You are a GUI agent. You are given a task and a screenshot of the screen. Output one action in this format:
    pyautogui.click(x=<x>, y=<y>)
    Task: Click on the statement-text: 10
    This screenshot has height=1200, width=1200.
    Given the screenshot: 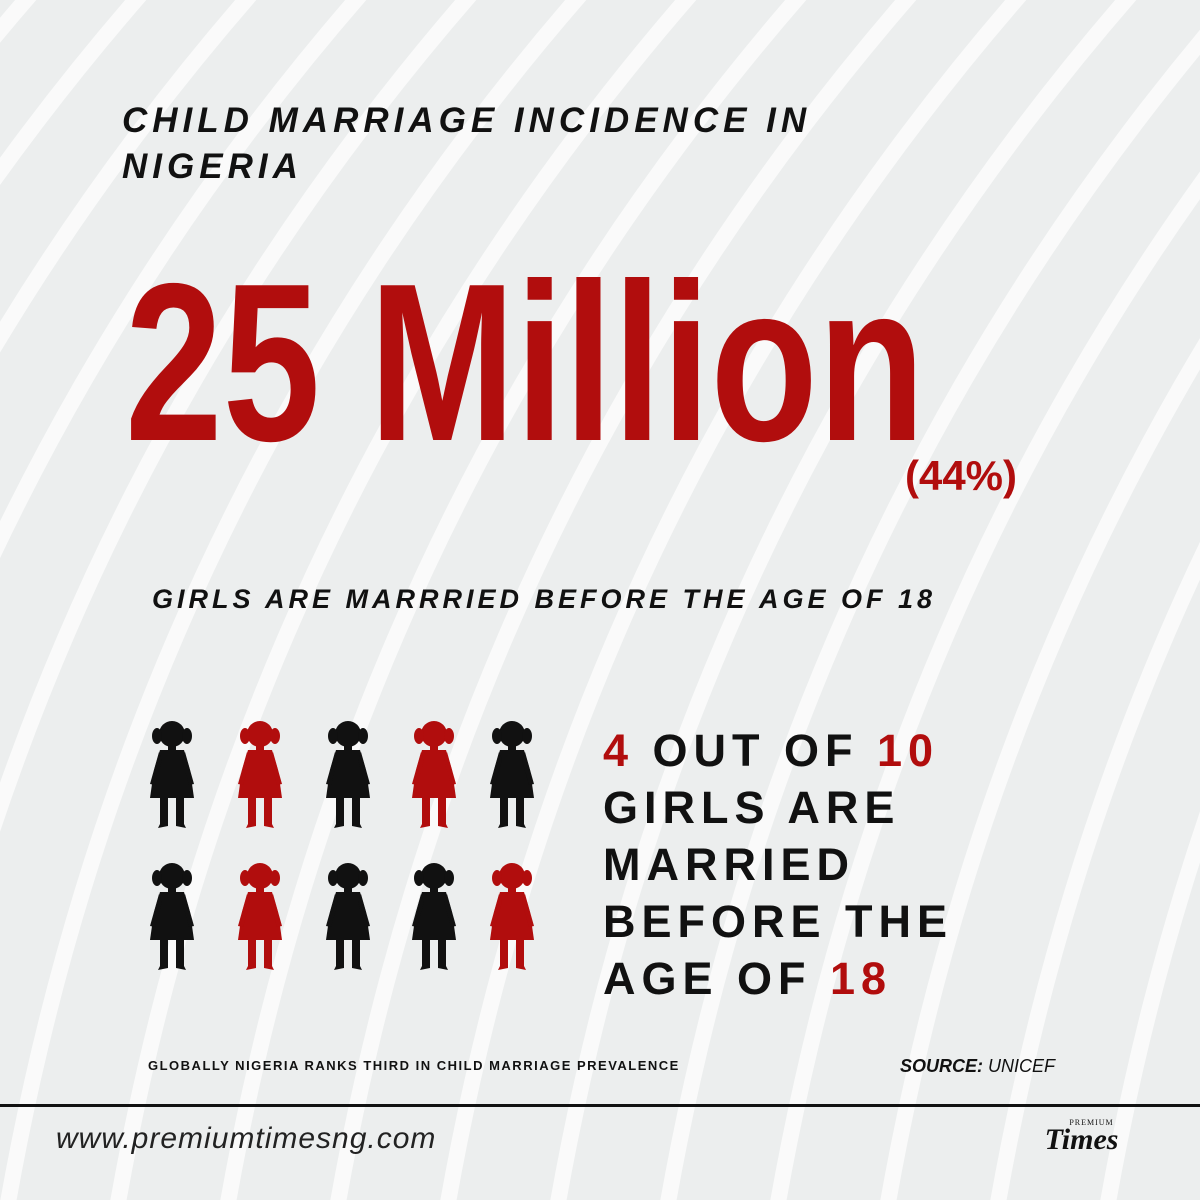 What is the action you would take?
    pyautogui.click(x=908, y=750)
    